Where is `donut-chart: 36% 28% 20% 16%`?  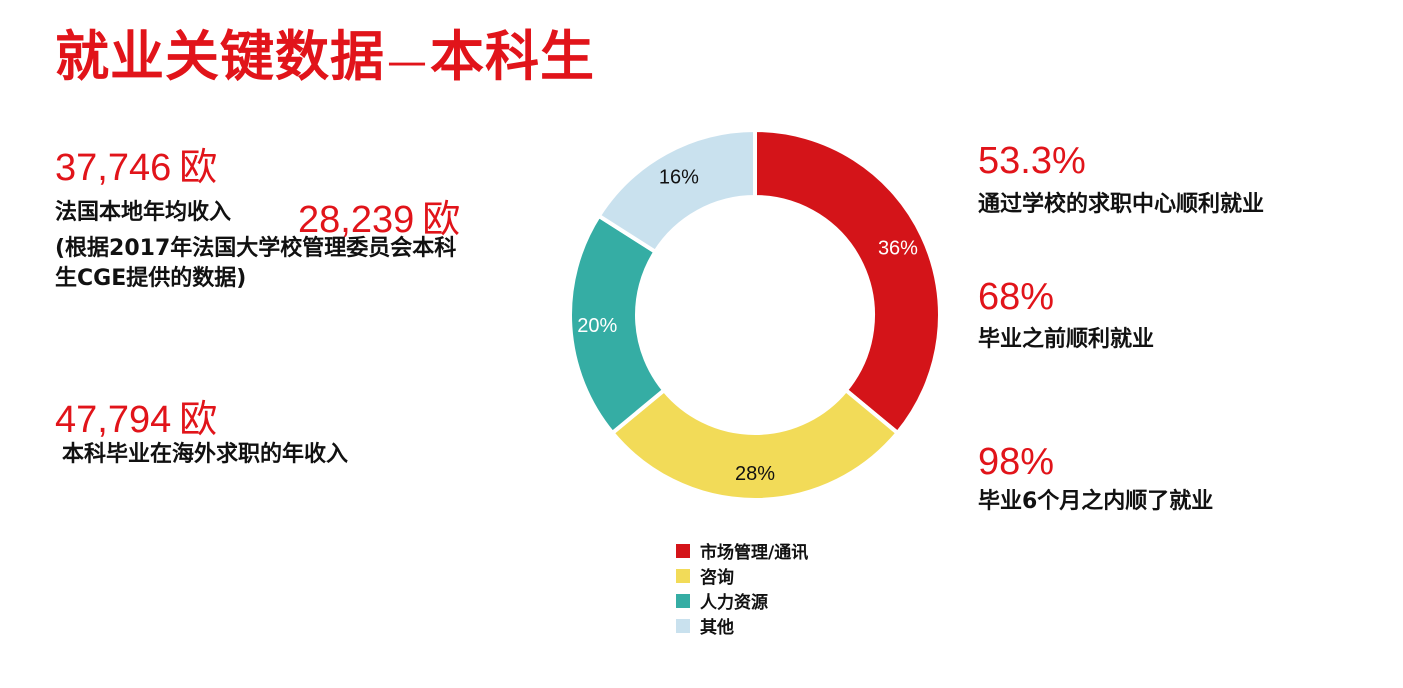 donut-chart: 36% 28% 20% 16% is located at coordinates (755, 314).